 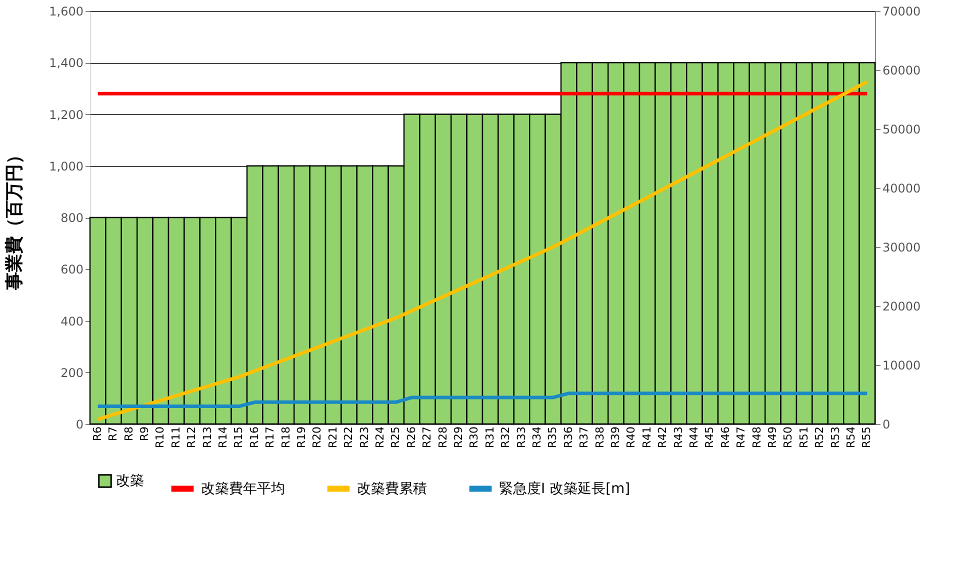 What do you see at coordinates (489, 437) in the screenshot?
I see `x-tick-label: R31` at bounding box center [489, 437].